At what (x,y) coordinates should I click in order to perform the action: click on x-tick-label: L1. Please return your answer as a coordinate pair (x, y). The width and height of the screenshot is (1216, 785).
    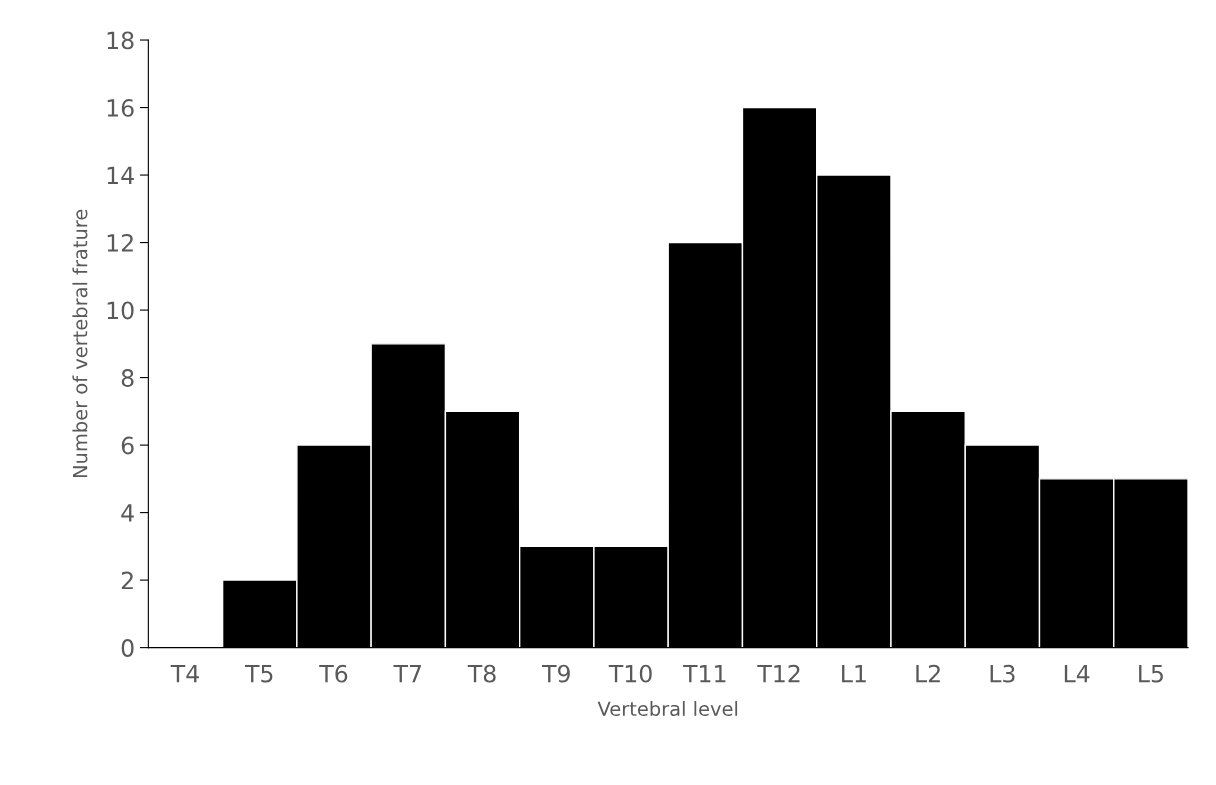
    Looking at the image, I should click on (854, 674).